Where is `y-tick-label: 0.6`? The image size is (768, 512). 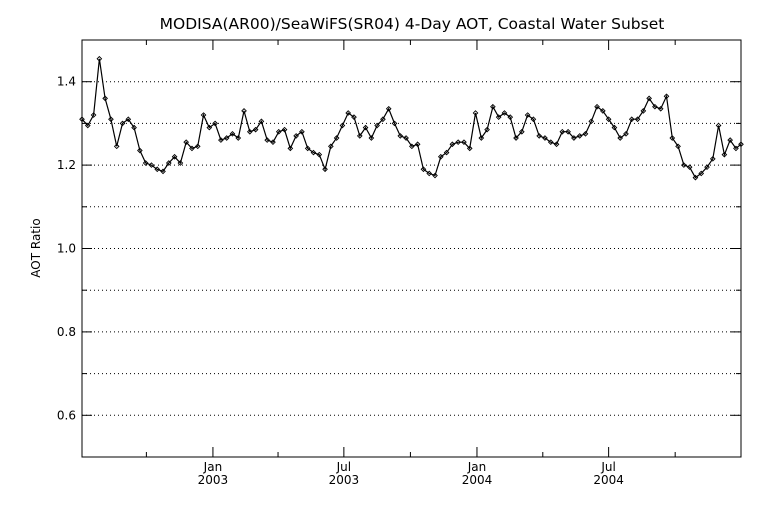 y-tick-label: 0.6 is located at coordinates (66, 415).